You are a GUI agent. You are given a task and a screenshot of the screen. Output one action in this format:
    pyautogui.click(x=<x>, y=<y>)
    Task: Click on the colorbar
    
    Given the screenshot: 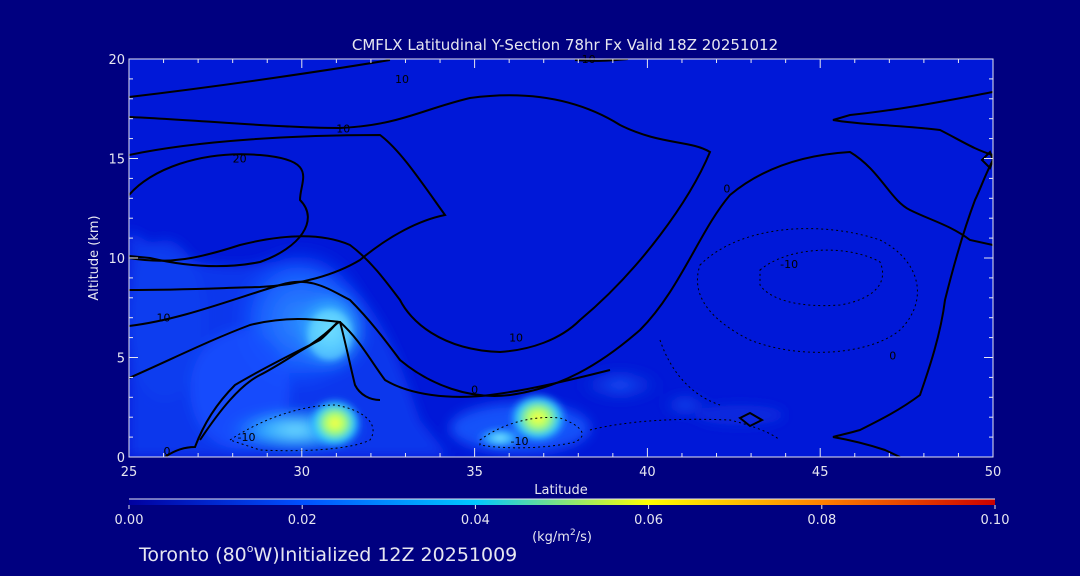 What is the action you would take?
    pyautogui.click(x=562, y=502)
    